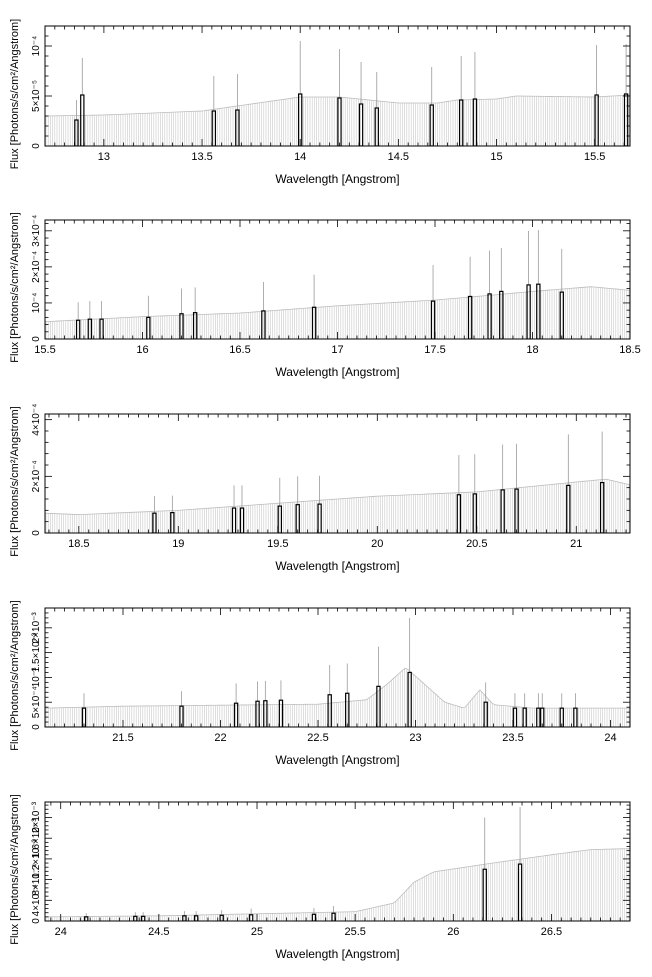 This screenshot has height=977, width=652. What do you see at coordinates (337, 350) in the screenshot?
I see `x-tick-label: 17` at bounding box center [337, 350].